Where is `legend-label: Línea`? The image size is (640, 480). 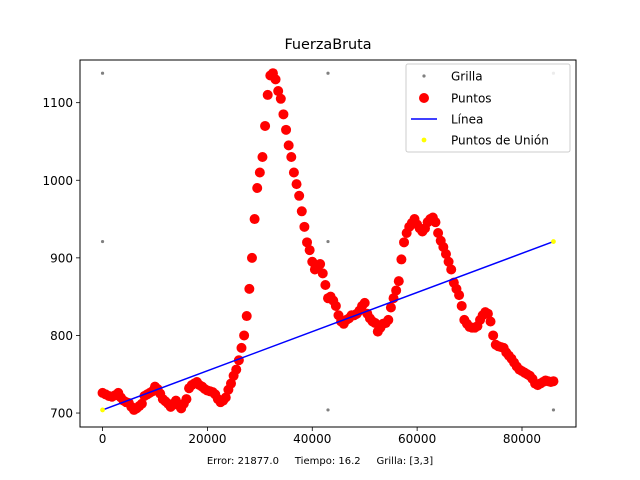
legend-label: Línea is located at coordinates (467, 120).